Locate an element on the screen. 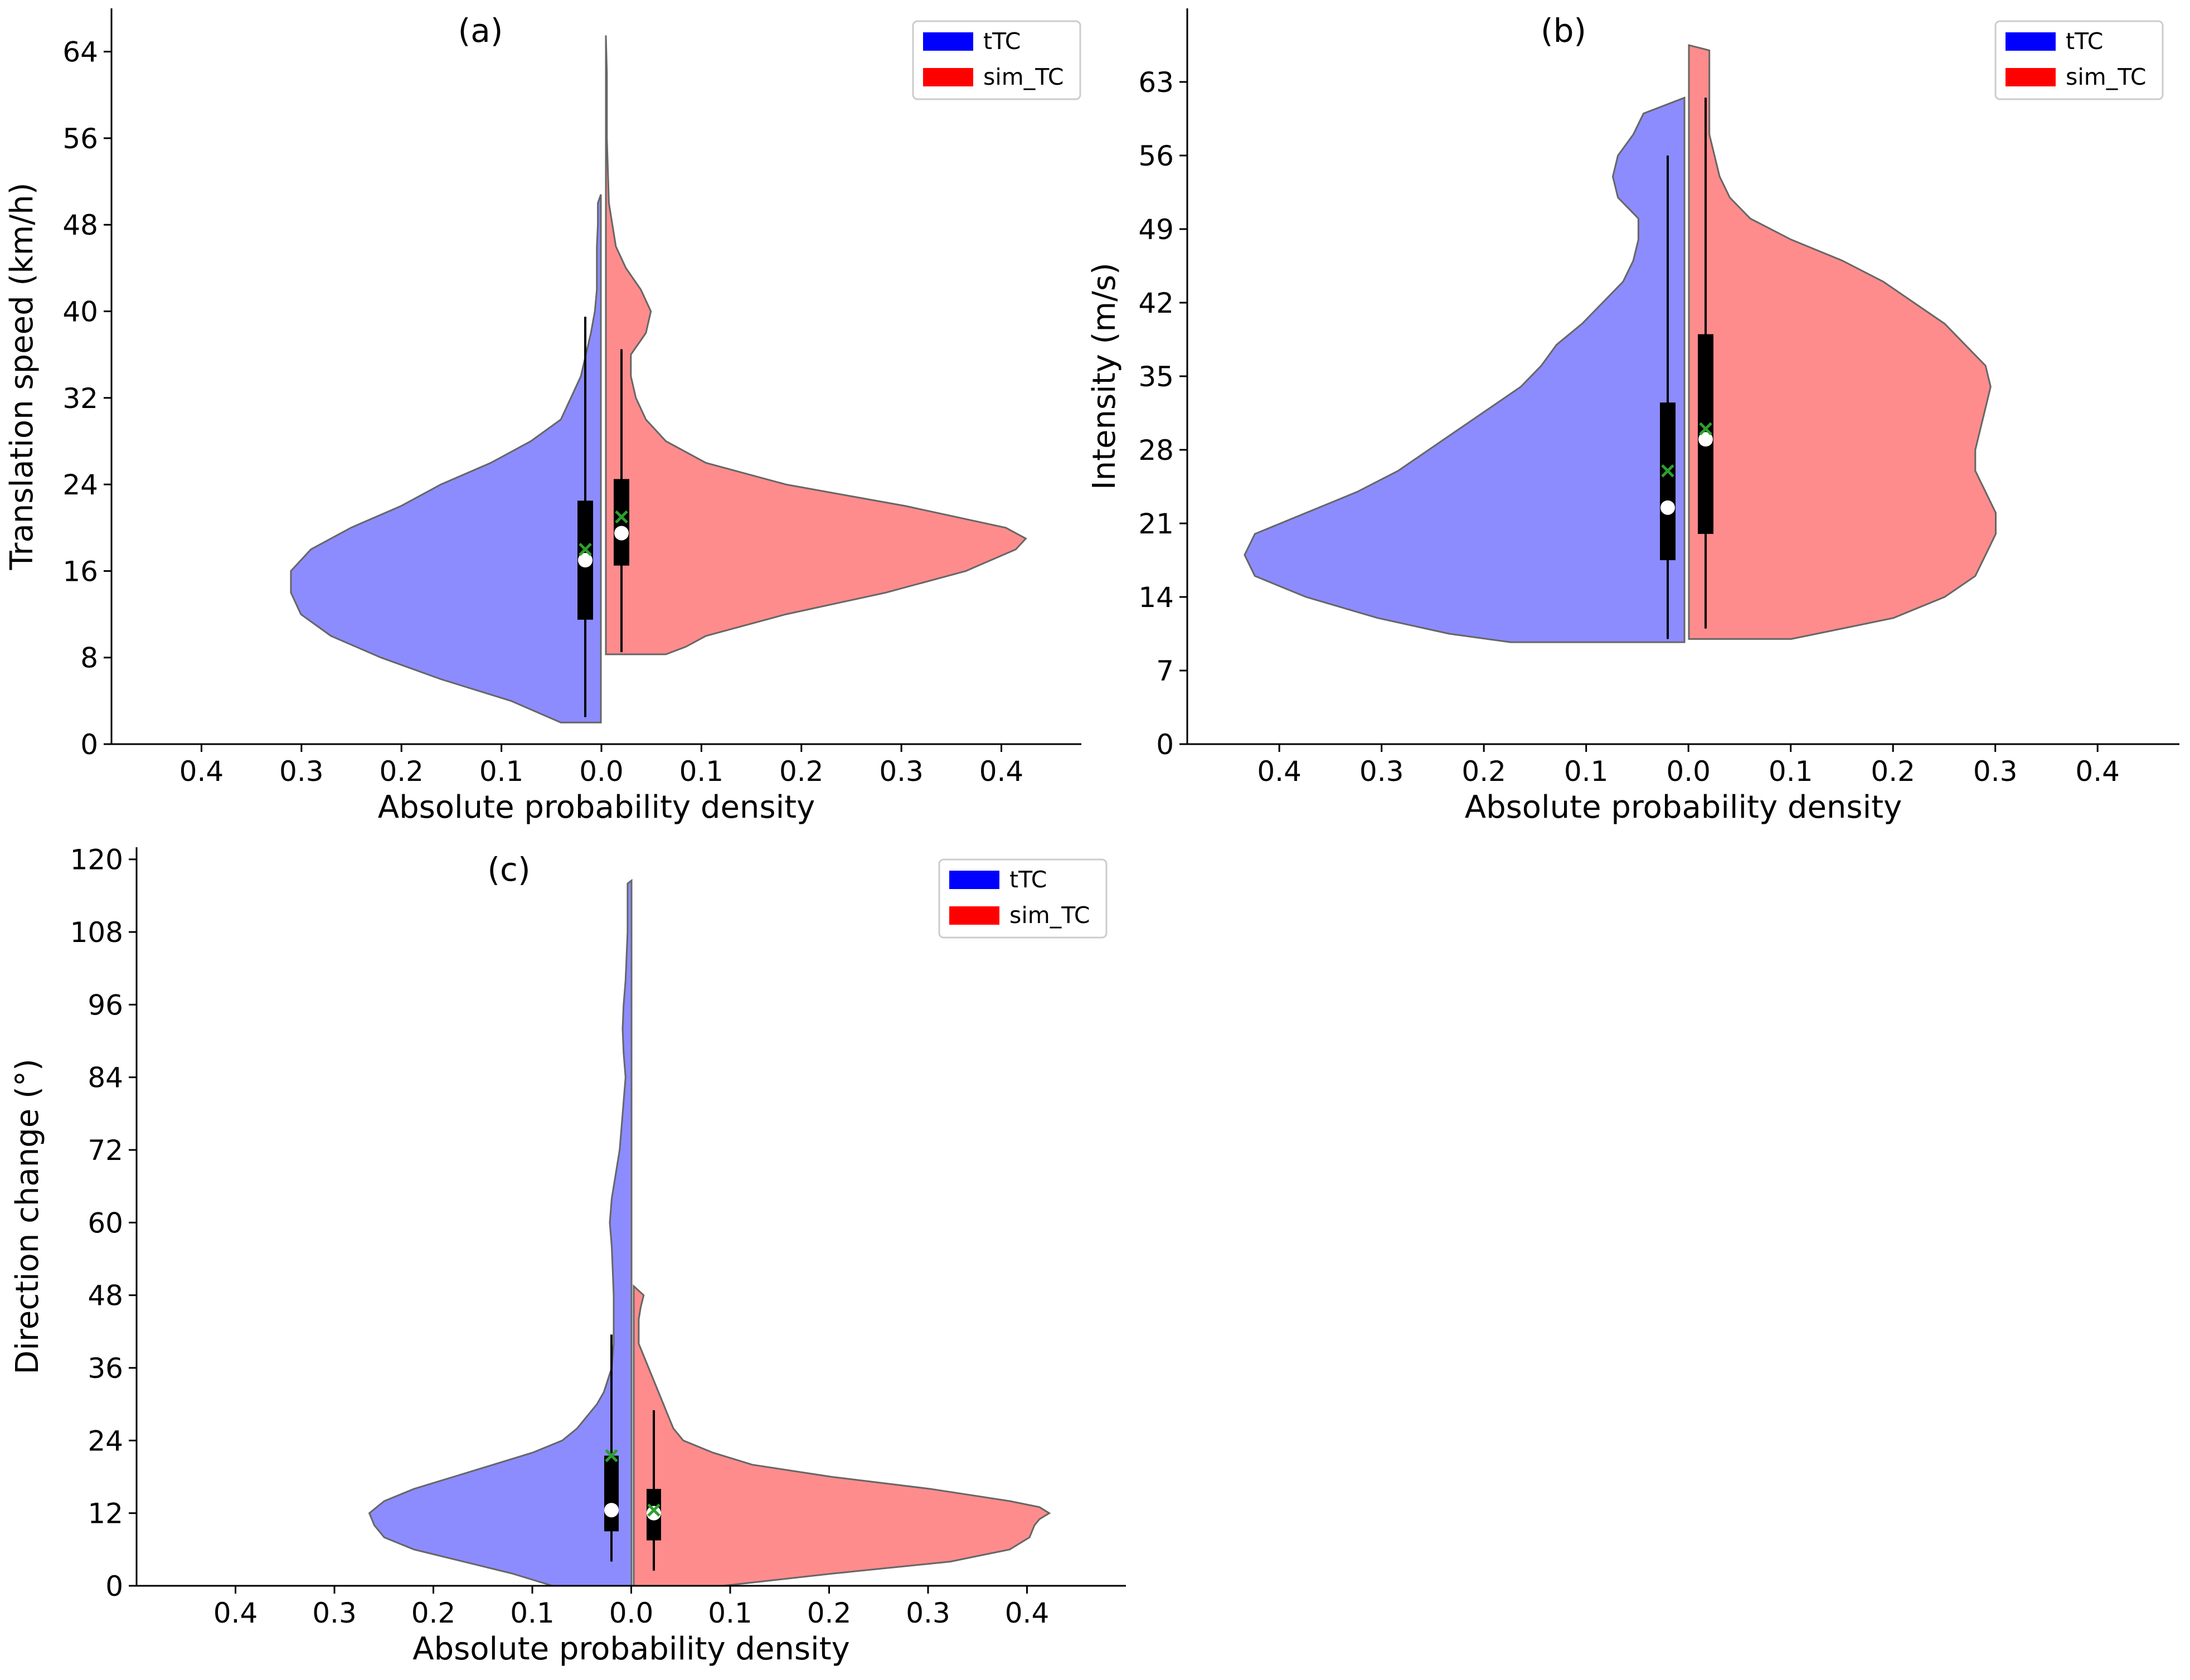 This screenshot has width=2190, height=1680. y-axis-title: Direction change (°) is located at coordinates (27, 1216).